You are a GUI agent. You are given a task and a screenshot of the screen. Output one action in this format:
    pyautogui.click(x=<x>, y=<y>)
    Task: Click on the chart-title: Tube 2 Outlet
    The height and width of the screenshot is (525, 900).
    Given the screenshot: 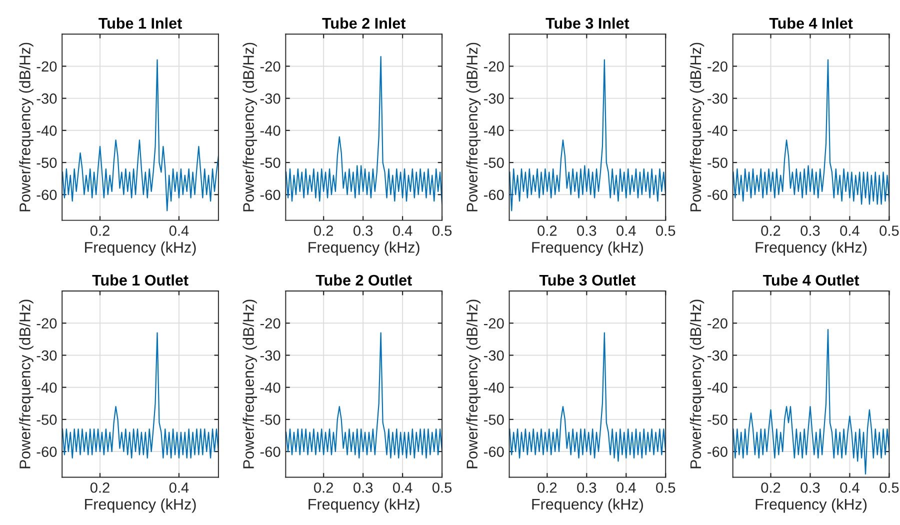 What is the action you would take?
    pyautogui.click(x=364, y=280)
    